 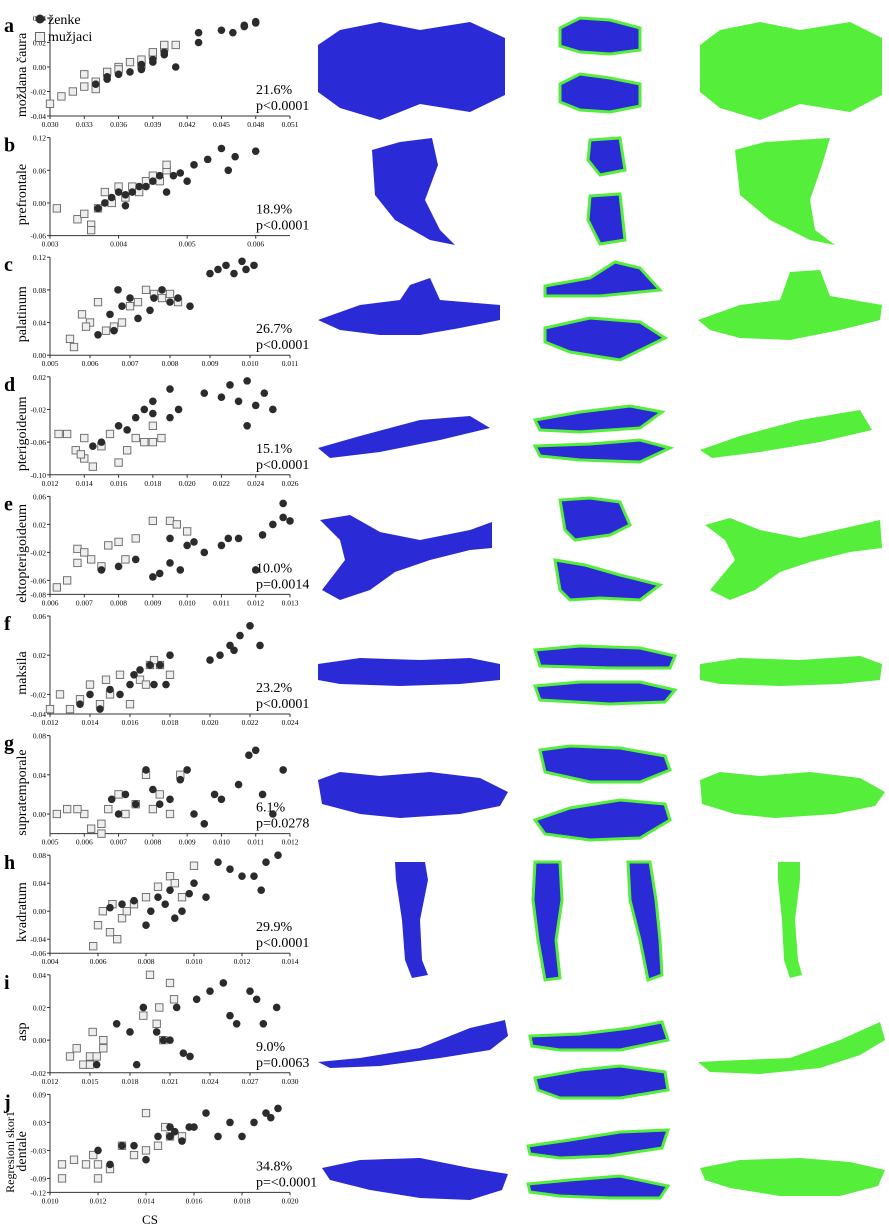 I want to click on panel-letter: i, so click(x=7, y=983).